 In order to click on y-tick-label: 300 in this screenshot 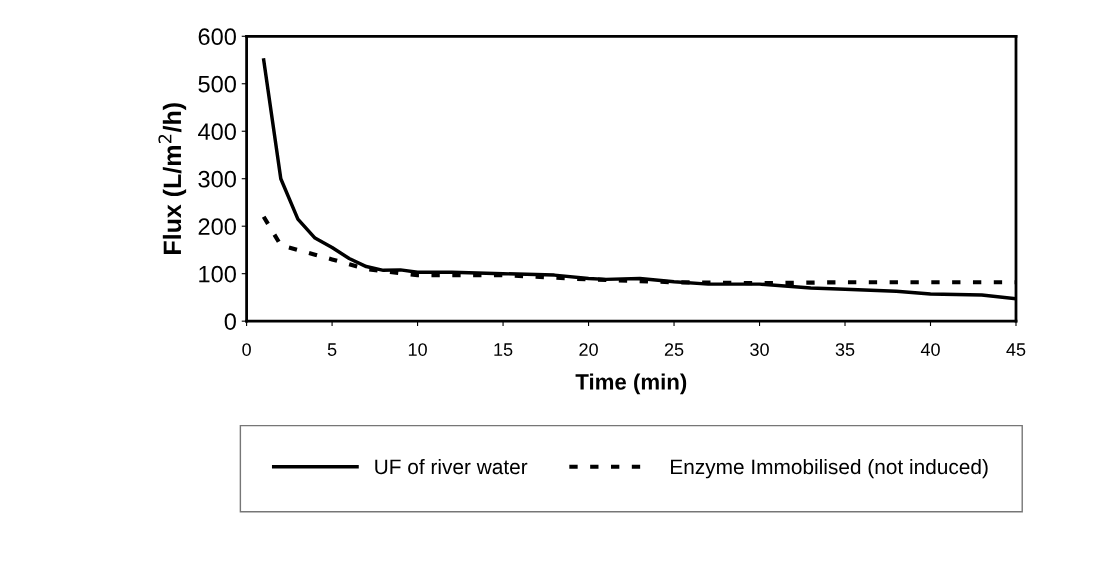, I will do `click(217, 179)`.